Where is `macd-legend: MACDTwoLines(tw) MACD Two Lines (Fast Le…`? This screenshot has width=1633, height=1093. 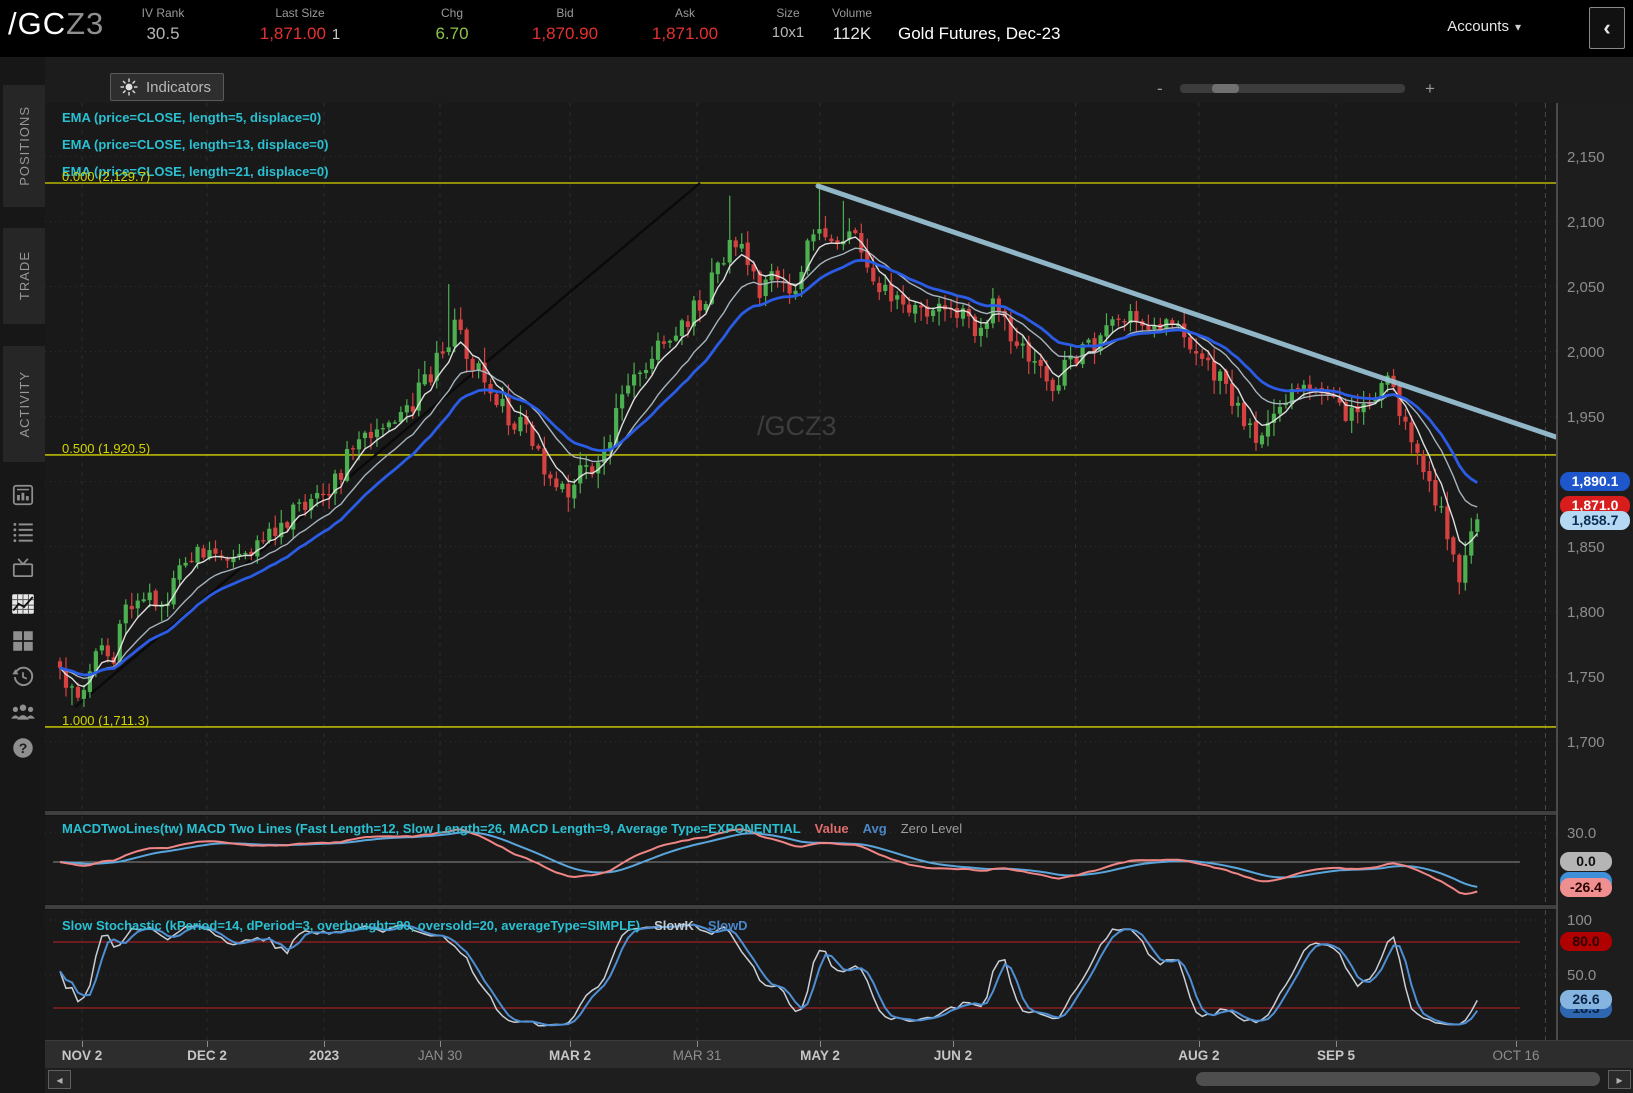
macd-legend: MACDTwoLines(tw) MACD Two Lines (Fast Le… is located at coordinates (512, 828).